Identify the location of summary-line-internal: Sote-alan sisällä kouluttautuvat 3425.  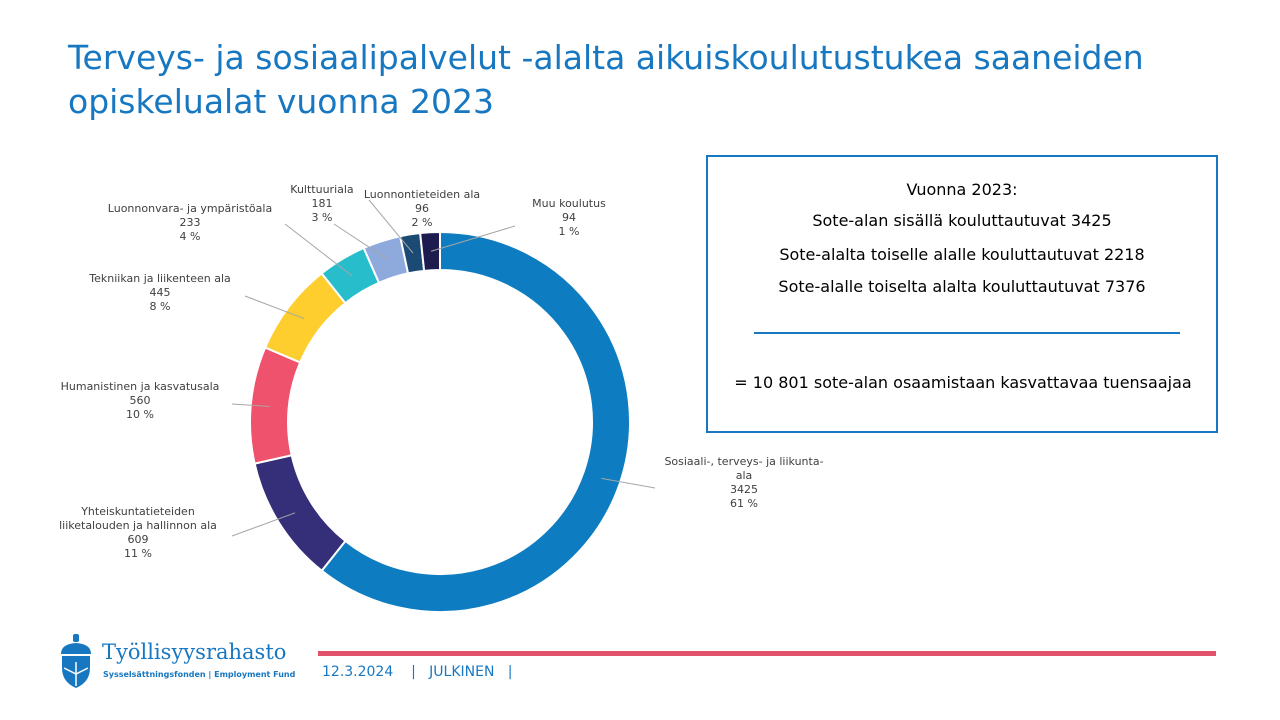
(962, 220).